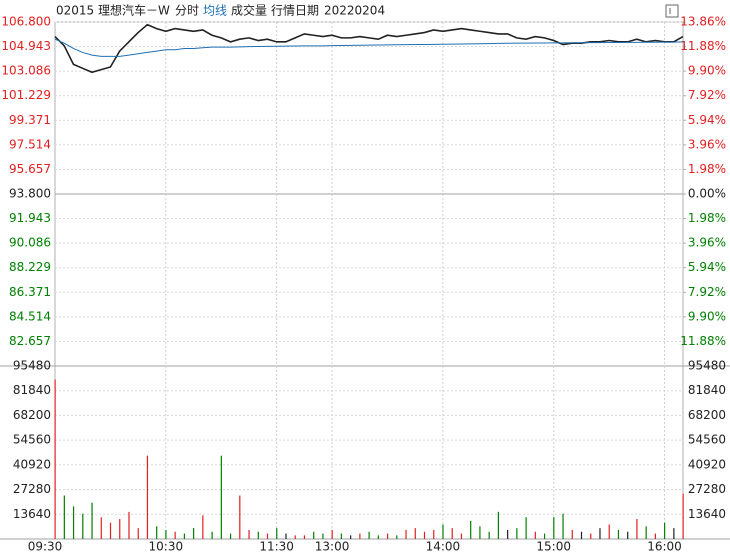 The width and height of the screenshot is (730, 553). I want to click on y-tick-label-right: 54560, so click(707, 440).